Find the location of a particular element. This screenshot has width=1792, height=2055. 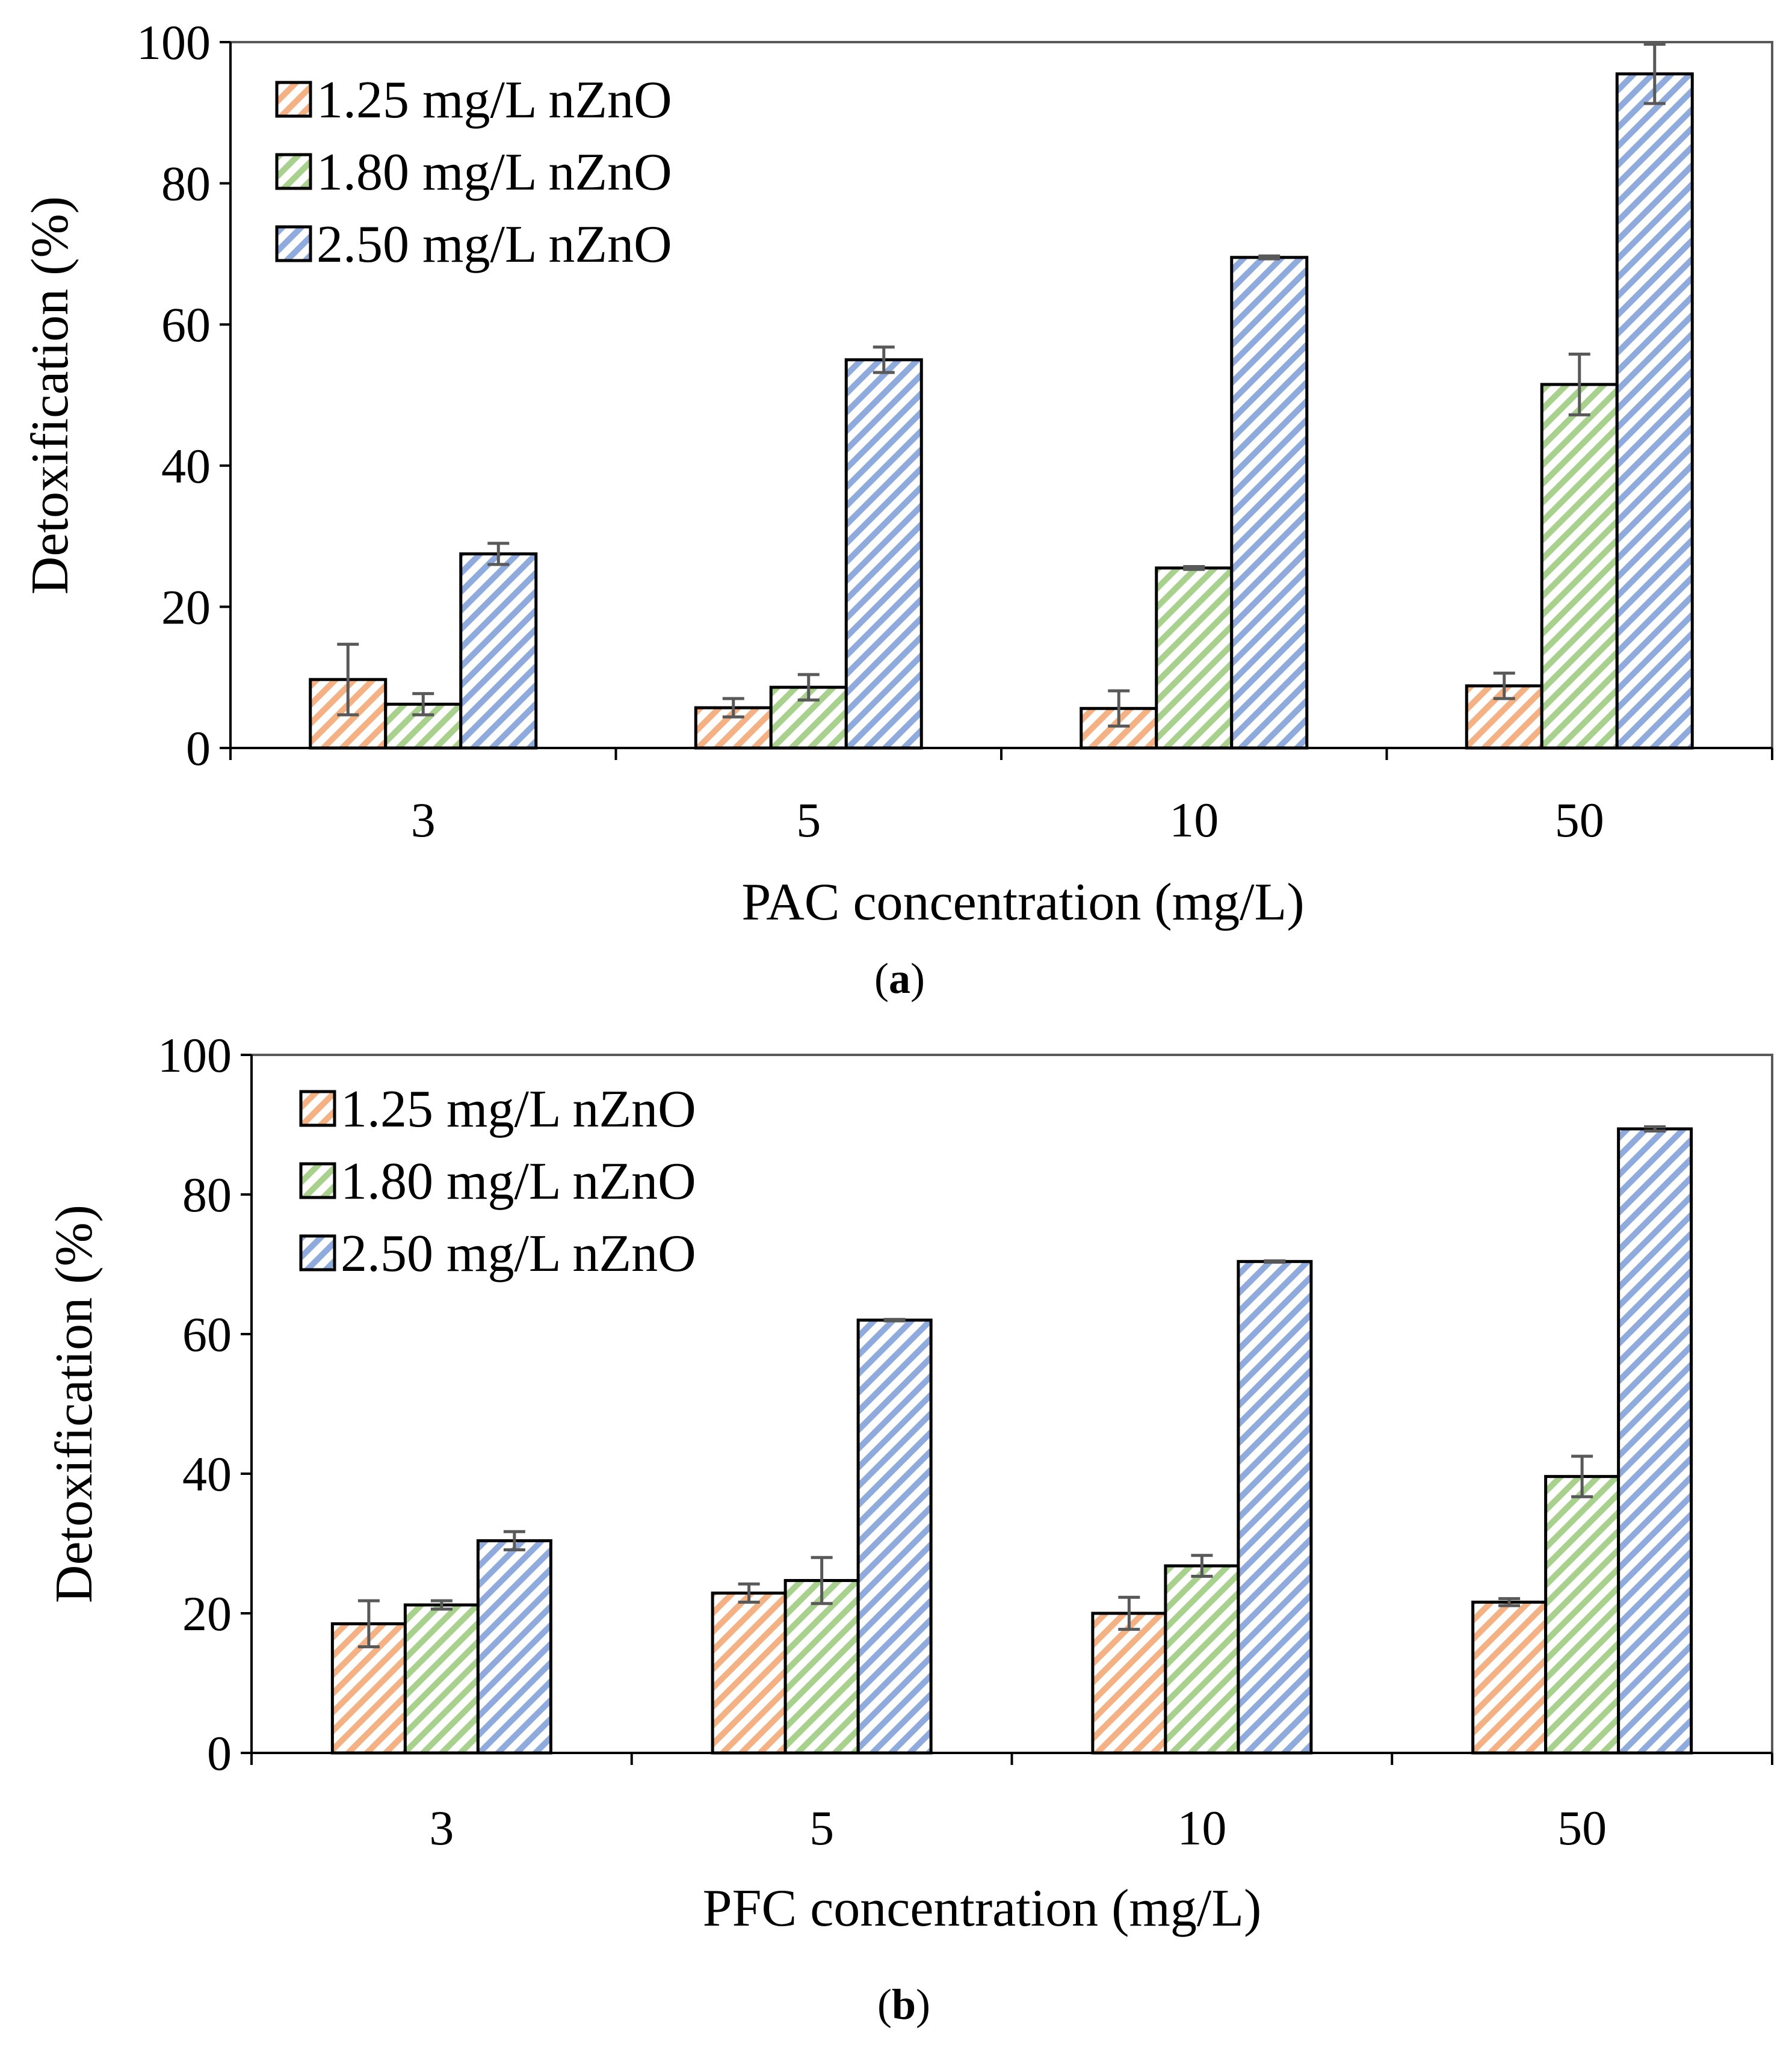

panel-caption: (b) is located at coordinates (904, 2004).